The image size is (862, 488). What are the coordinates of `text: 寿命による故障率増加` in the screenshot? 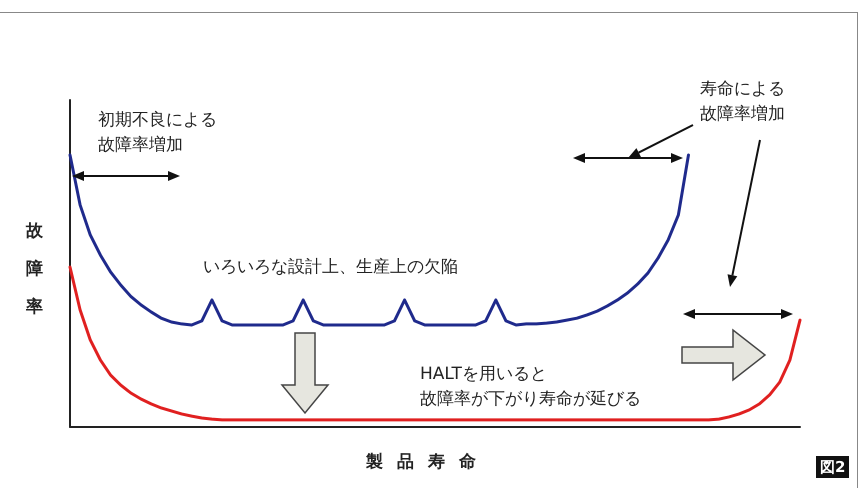 It's located at (742, 102).